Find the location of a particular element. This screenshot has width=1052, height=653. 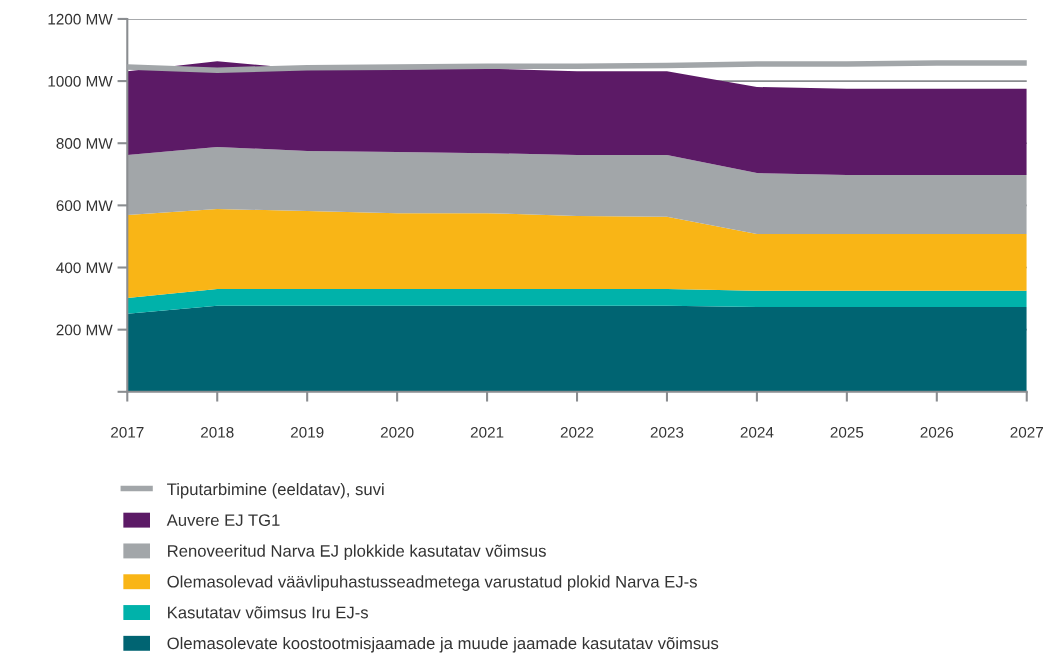

x-tick-label: 2018 is located at coordinates (217, 432).